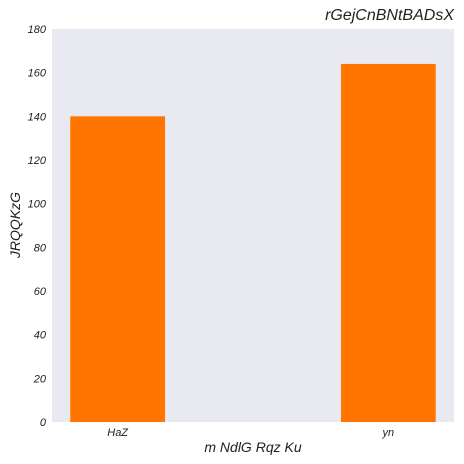  Describe the element at coordinates (390, 15) in the screenshot. I see `chart-title: rGejCnBNtBADsX` at that location.